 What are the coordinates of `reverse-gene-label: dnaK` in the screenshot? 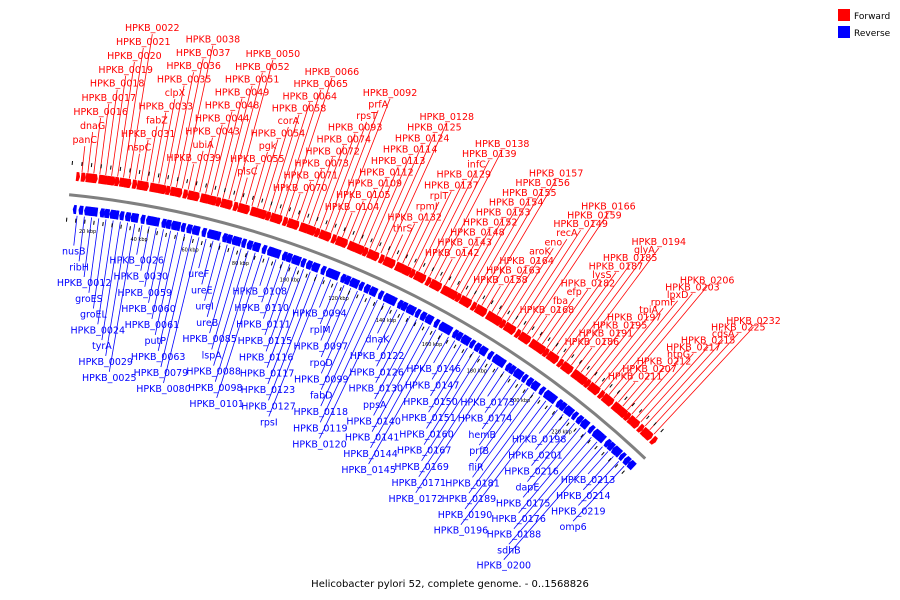 It's located at (377, 339).